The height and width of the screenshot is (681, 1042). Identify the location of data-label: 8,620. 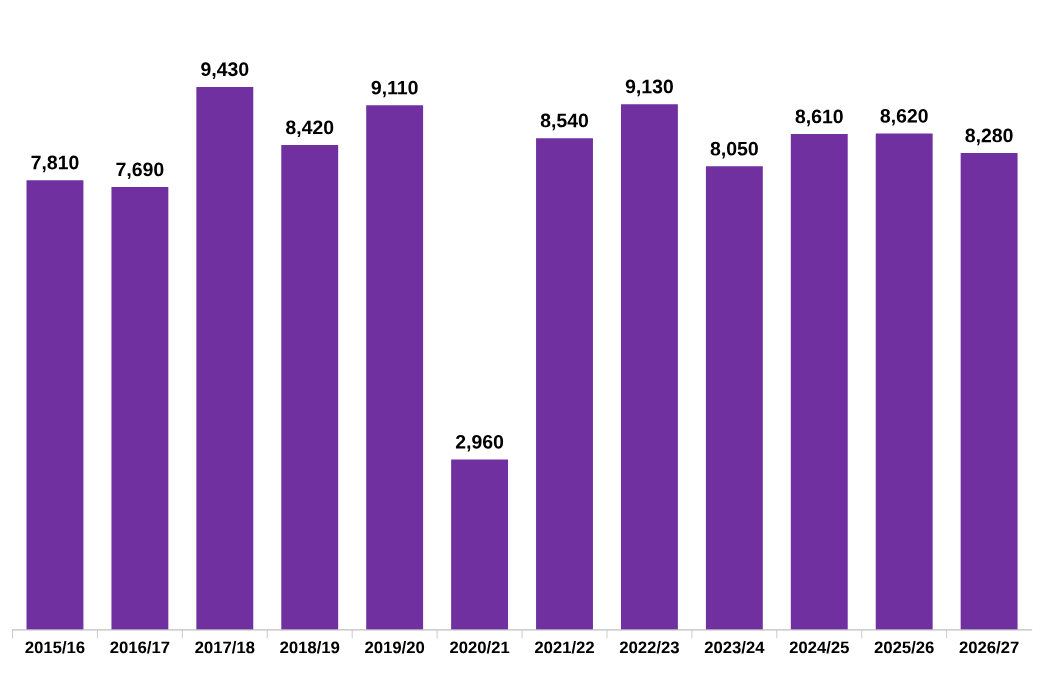
(904, 117).